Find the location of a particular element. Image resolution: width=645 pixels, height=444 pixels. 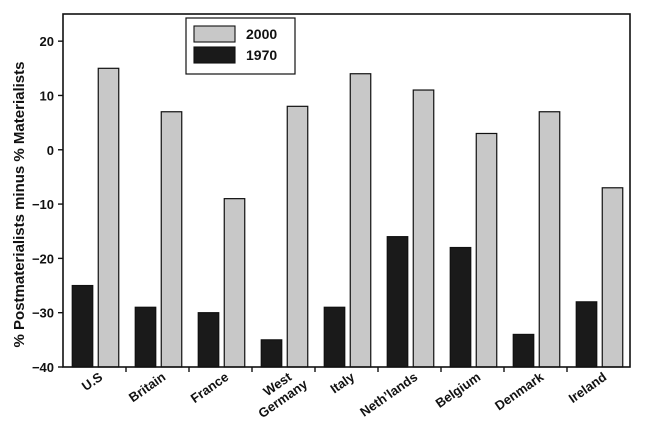

x-category-line: Italy is located at coordinates (342, 383).